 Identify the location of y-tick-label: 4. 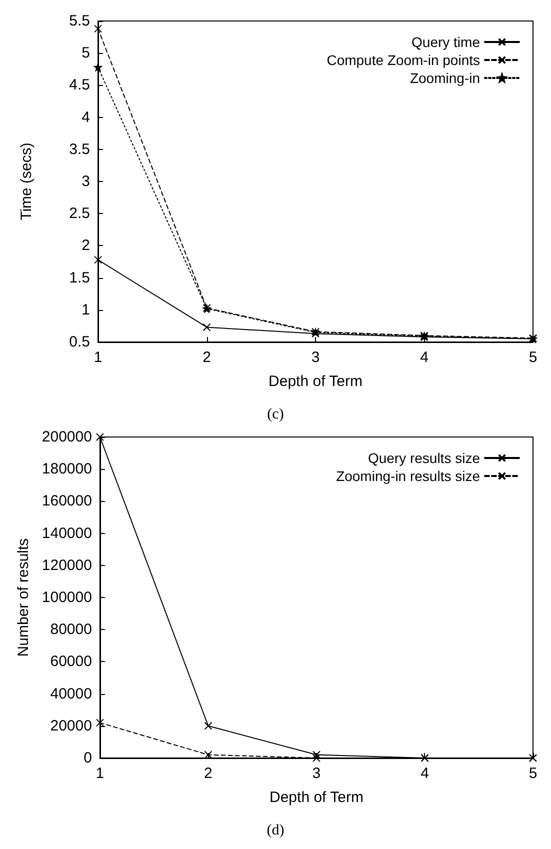
(86, 117).